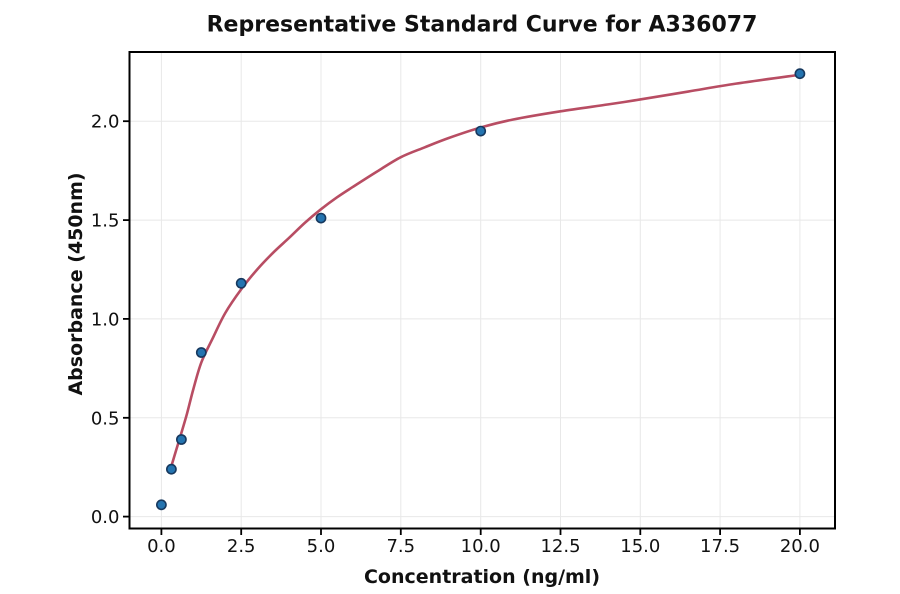  Describe the element at coordinates (720, 546) in the screenshot. I see `x-tick-label: 17.5` at that location.